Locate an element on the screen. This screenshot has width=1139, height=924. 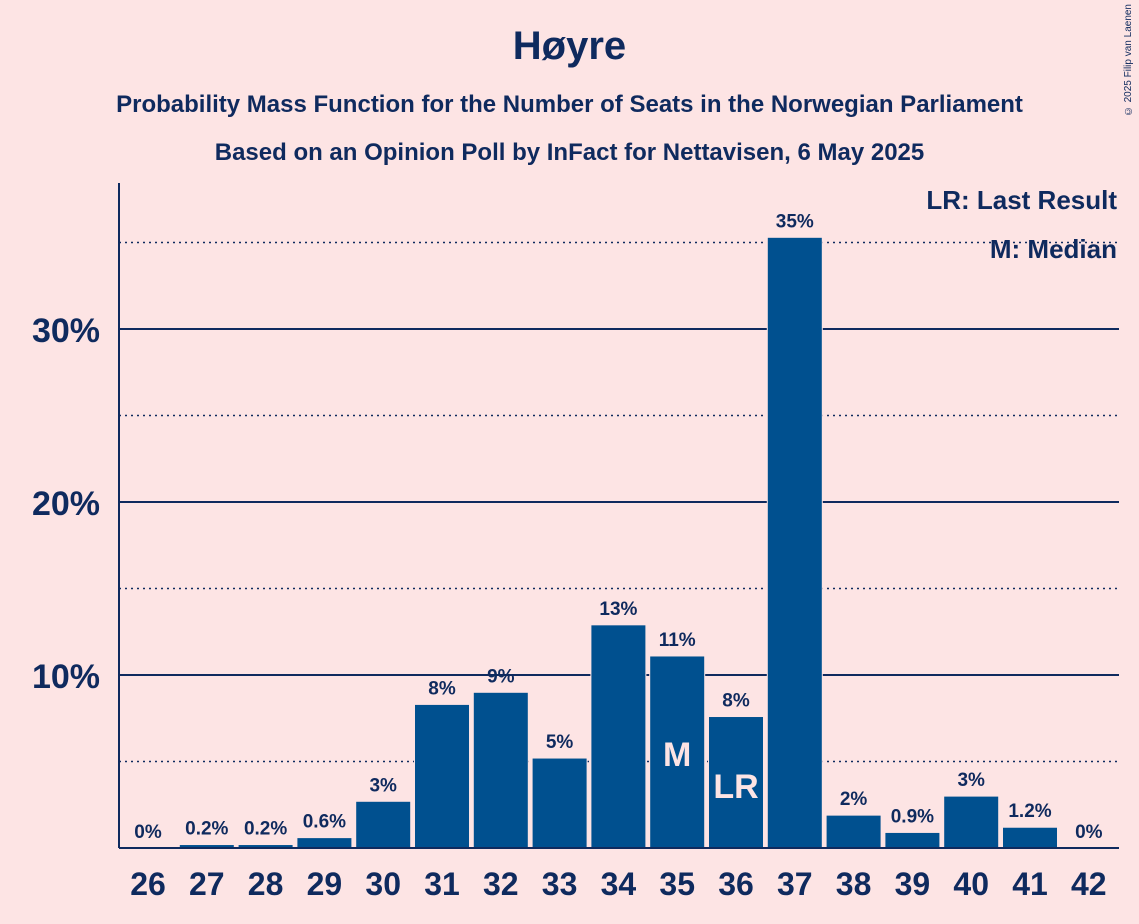
x-tick-label: 36 is located at coordinates (736, 884).